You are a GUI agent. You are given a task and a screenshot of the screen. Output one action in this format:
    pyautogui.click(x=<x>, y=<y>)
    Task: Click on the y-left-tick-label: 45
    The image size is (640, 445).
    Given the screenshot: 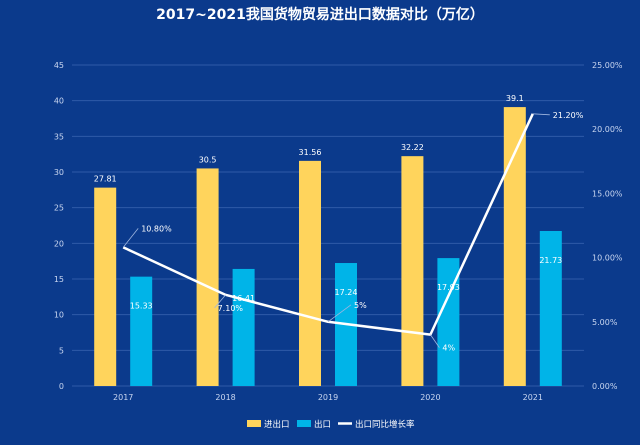 What is the action you would take?
    pyautogui.click(x=59, y=65)
    